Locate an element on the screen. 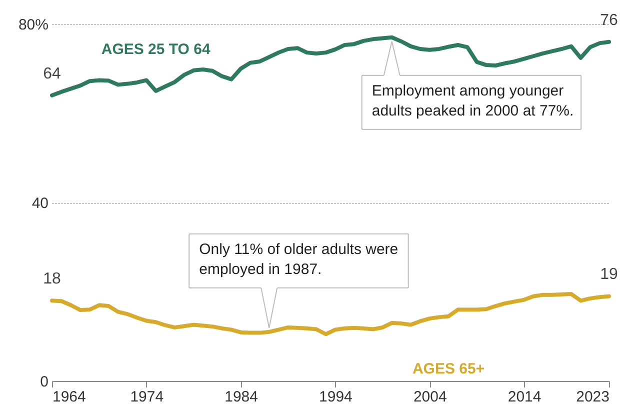 The height and width of the screenshot is (413, 629). x-tick-label: 1964 is located at coordinates (69, 397).